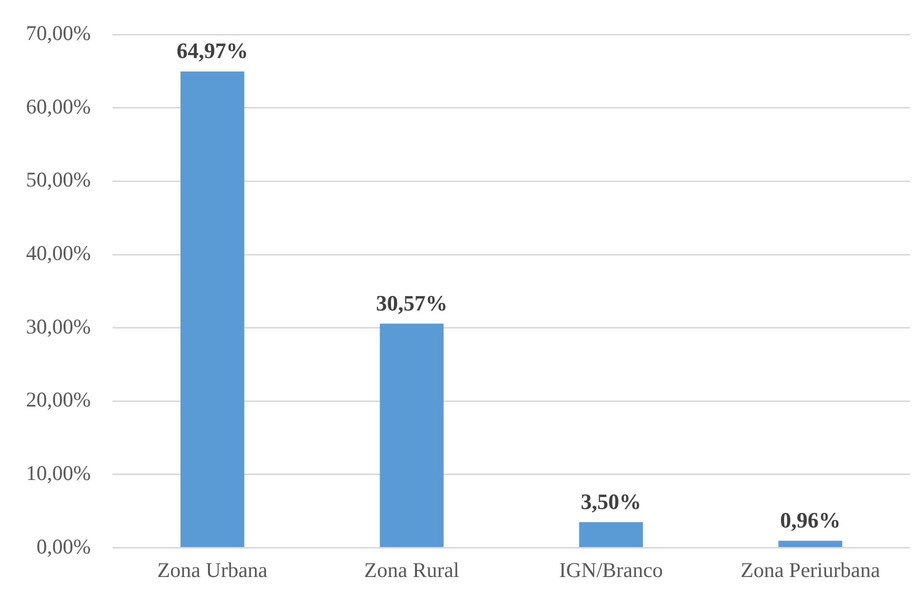 The image size is (912, 591). Describe the element at coordinates (58, 253) in the screenshot. I see `y-tick-label: 40,00%` at that location.